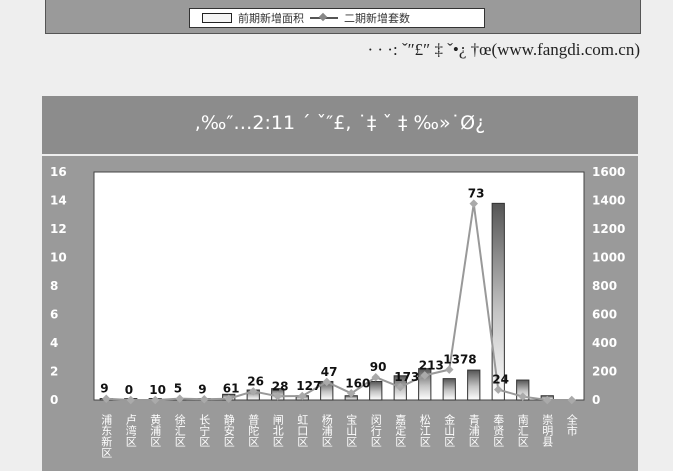 This screenshot has width=673, height=471. Describe the element at coordinates (302, 430) in the screenshot. I see `category-label: 虹口区` at that location.